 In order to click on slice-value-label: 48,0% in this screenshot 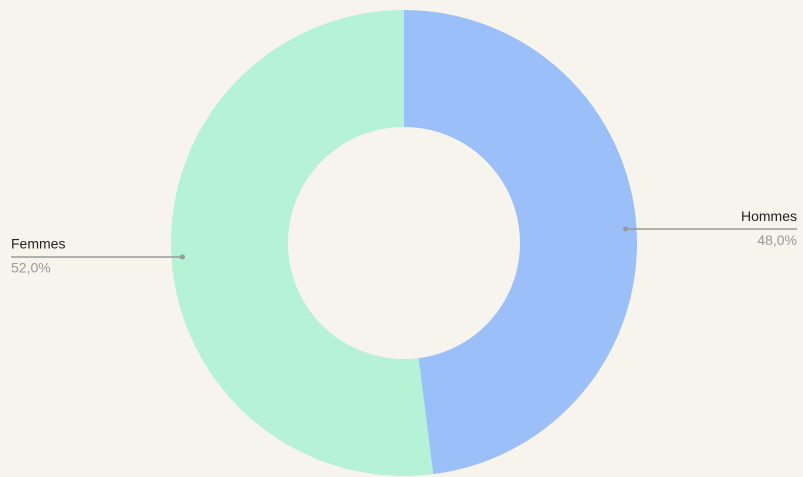, I will do `click(777, 240)`.